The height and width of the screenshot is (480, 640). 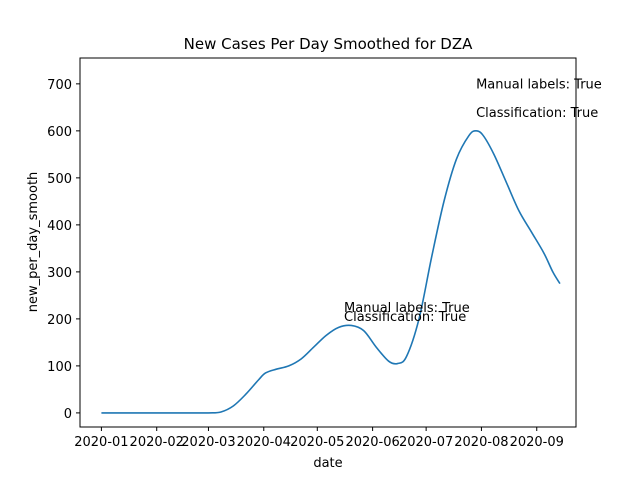 What do you see at coordinates (317, 442) in the screenshot?
I see `x-tick-label: 2020-05` at bounding box center [317, 442].